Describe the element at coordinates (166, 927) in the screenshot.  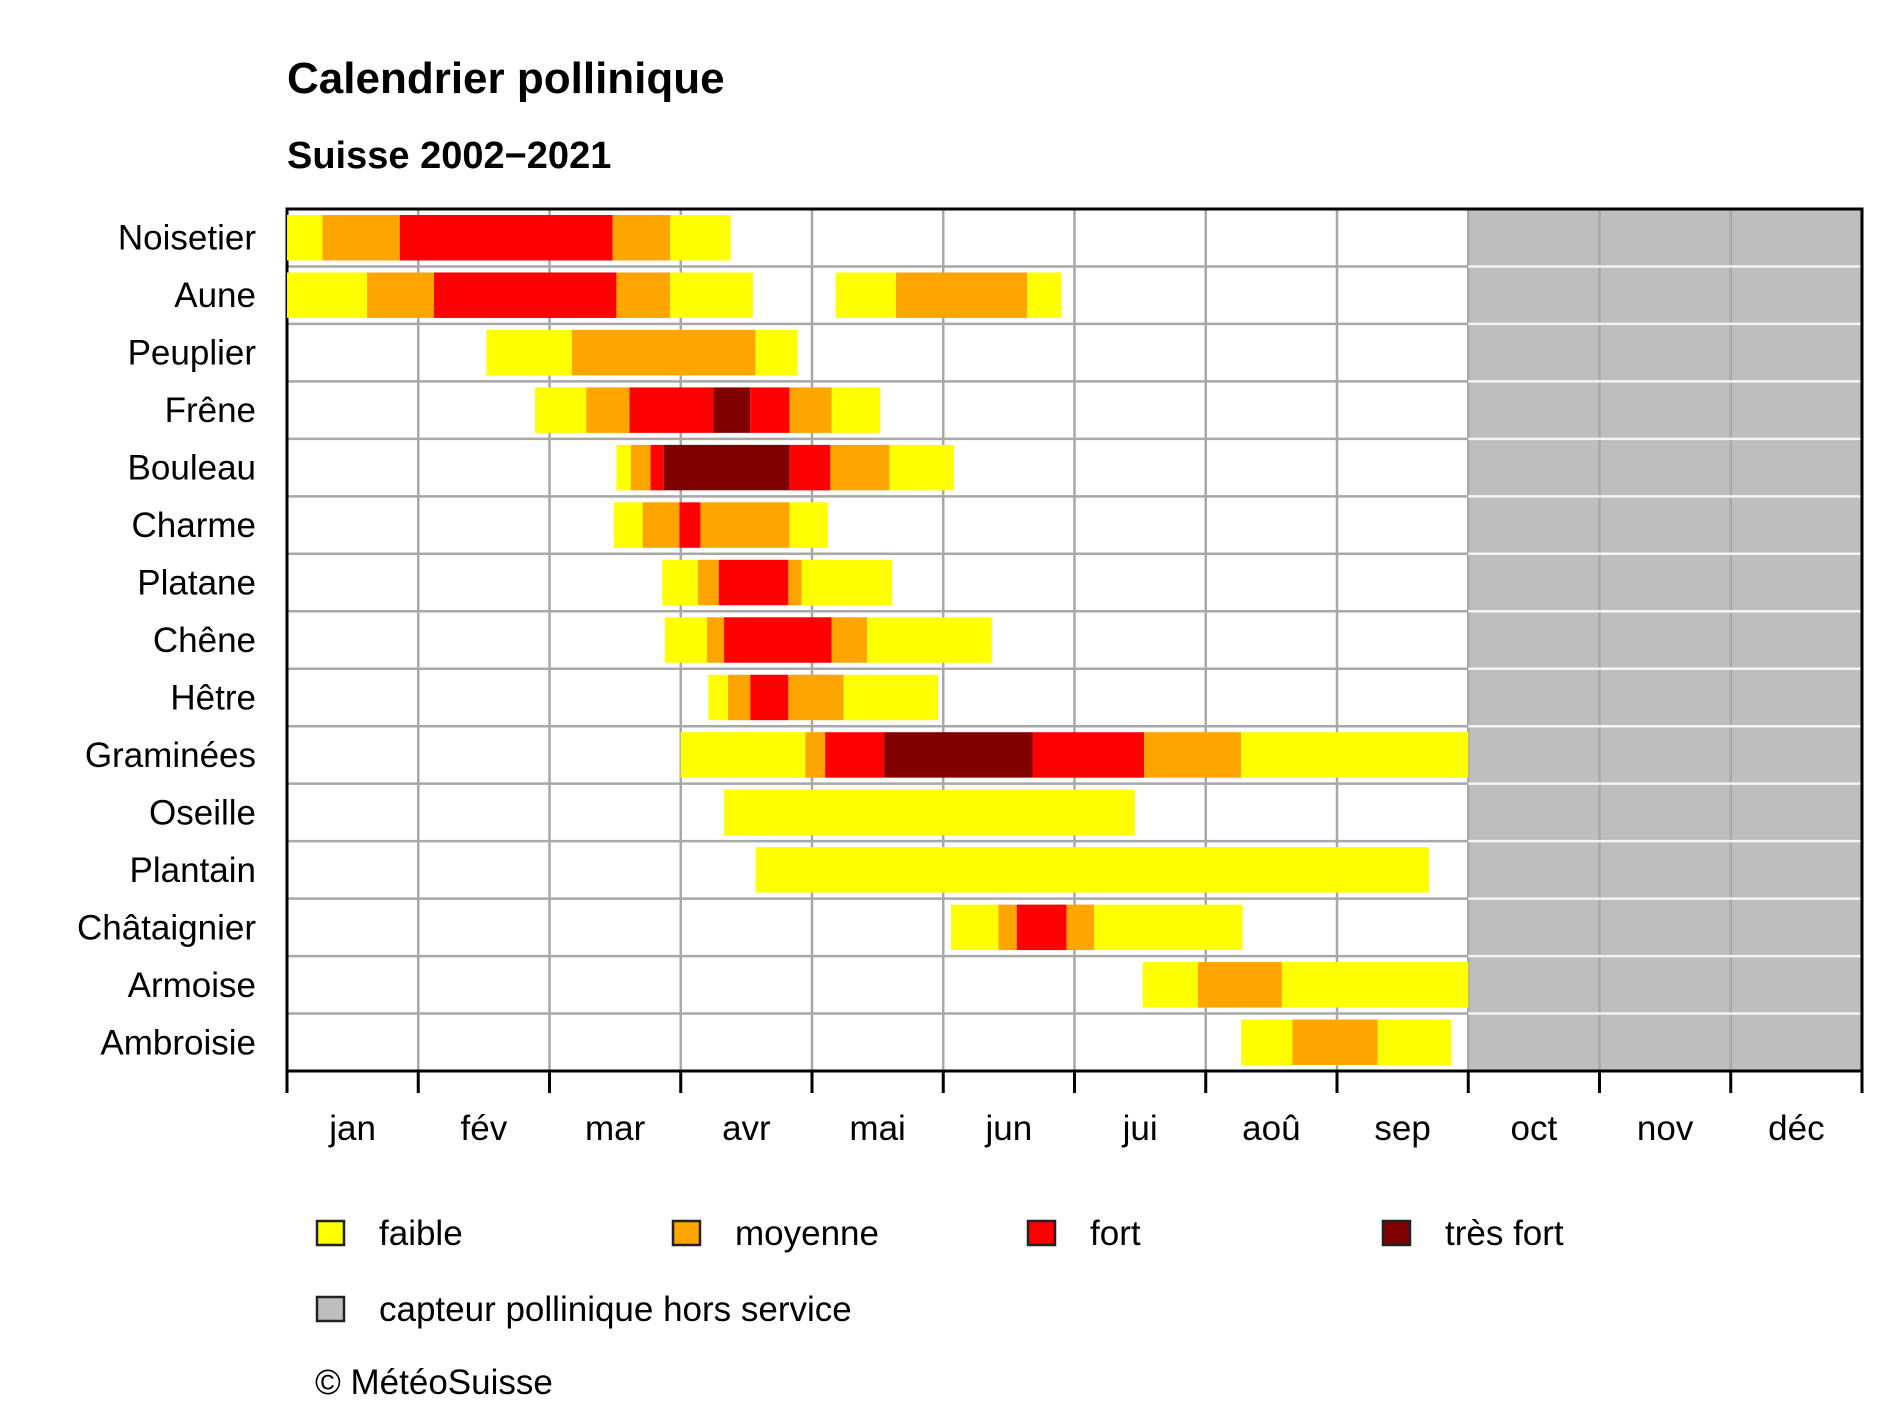
I see `species-label: Châtaignier` at that location.